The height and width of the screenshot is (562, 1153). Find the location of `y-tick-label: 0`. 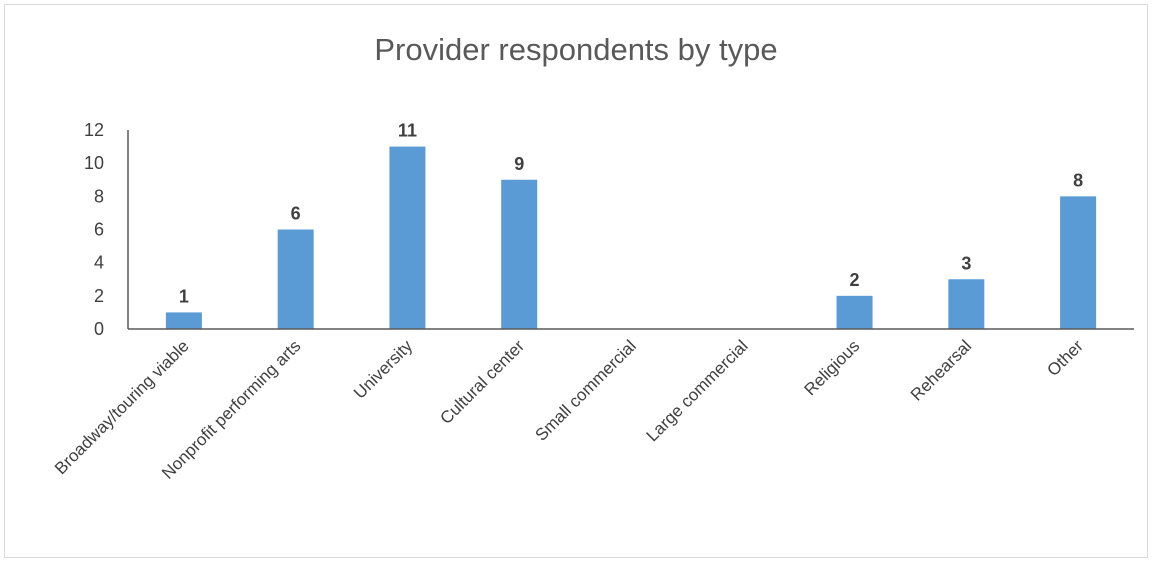

y-tick-label: 0 is located at coordinates (99, 329).